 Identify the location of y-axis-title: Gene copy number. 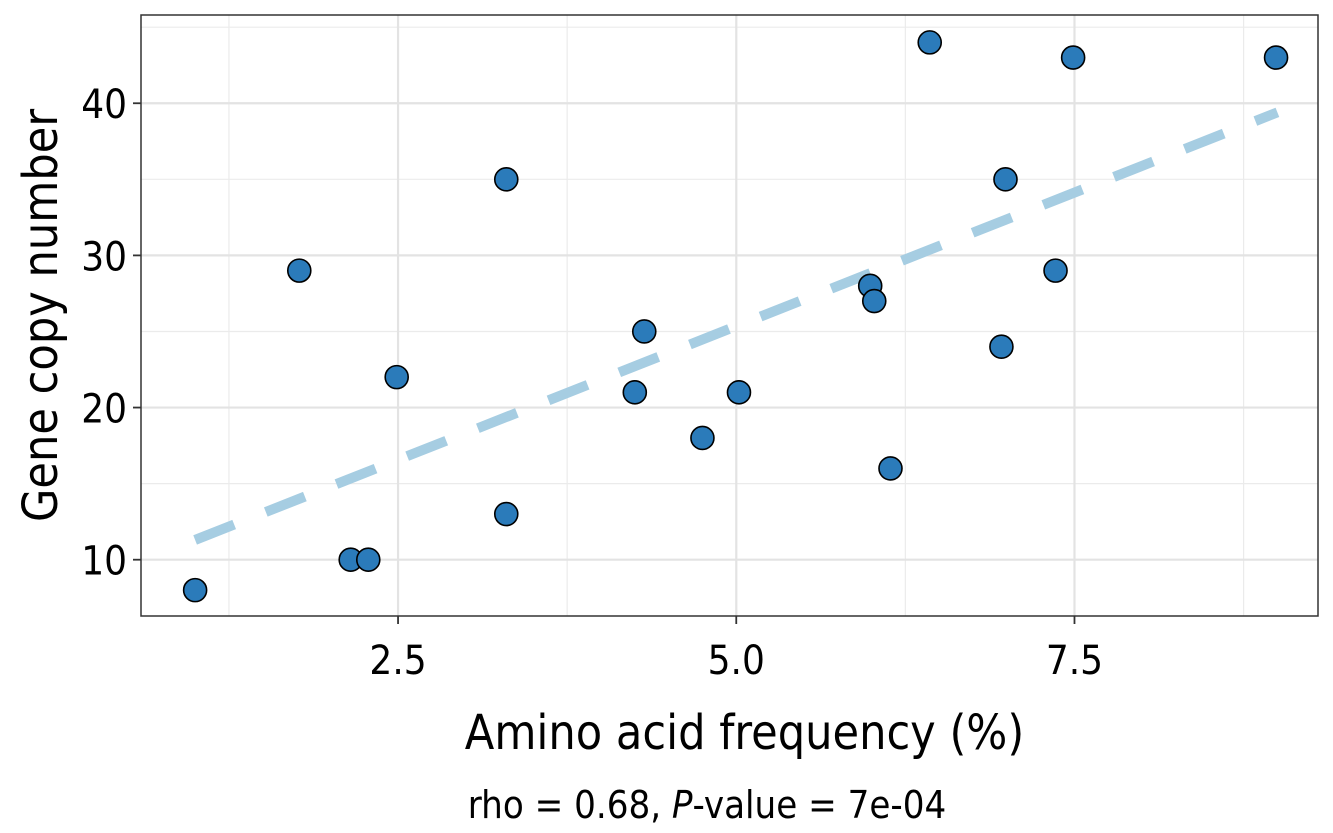
(41, 315).